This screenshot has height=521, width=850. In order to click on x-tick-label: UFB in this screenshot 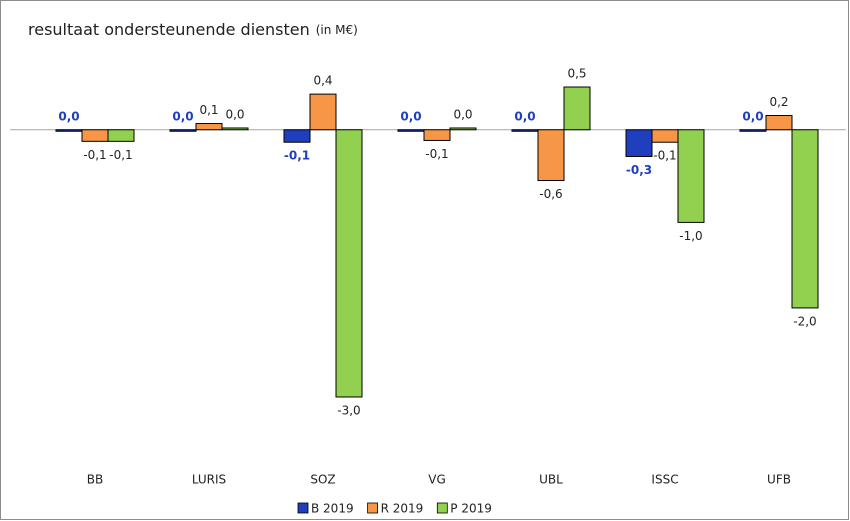, I will do `click(779, 480)`.